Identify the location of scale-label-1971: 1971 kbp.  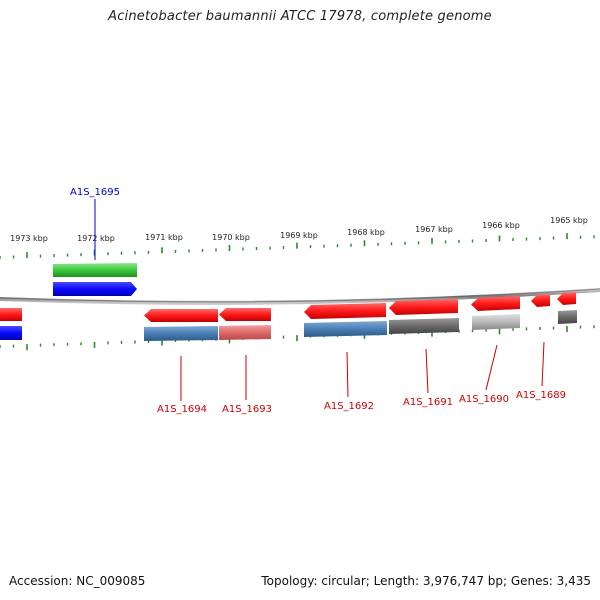
(164, 237).